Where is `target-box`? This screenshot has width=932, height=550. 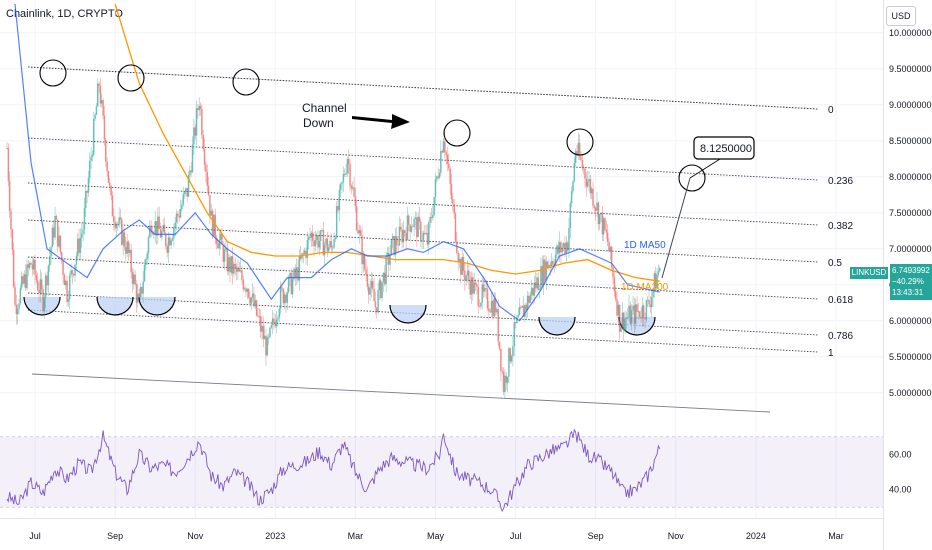
target-box is located at coordinates (724, 148).